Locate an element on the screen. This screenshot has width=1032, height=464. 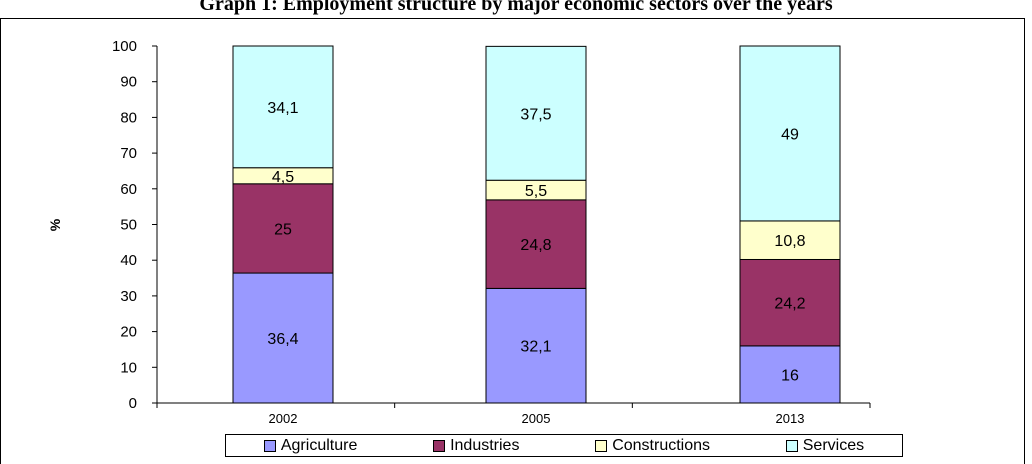
bar-segment-industries-2005 is located at coordinates (536, 244).